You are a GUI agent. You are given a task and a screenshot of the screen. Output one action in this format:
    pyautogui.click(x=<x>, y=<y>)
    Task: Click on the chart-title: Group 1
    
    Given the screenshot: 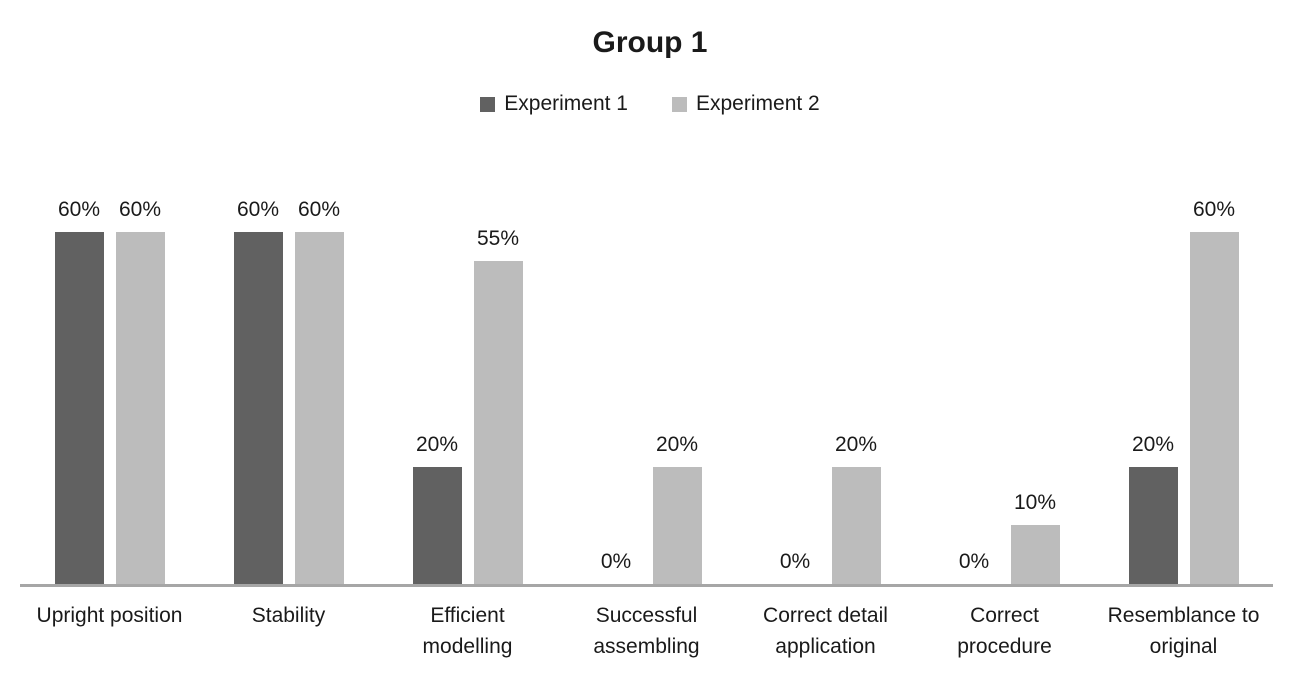 What is the action you would take?
    pyautogui.click(x=650, y=42)
    